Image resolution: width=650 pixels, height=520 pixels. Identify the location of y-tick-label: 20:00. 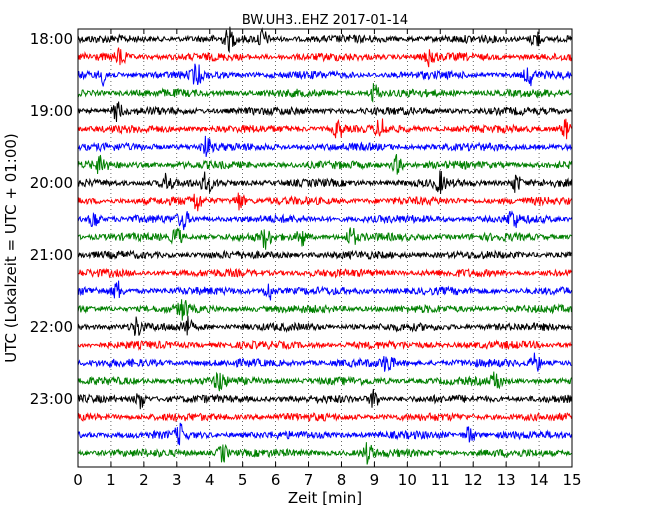
(51, 183).